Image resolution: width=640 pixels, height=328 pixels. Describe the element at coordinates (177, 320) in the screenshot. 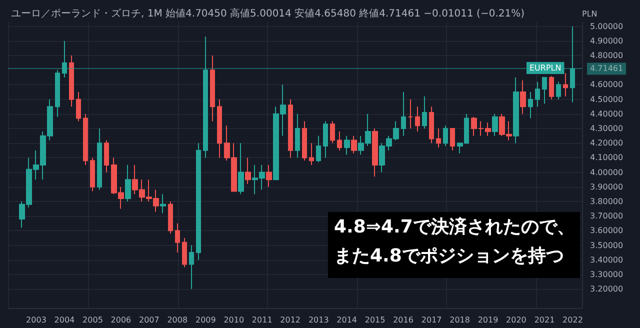

I see `x-tick-label: 2008` at that location.